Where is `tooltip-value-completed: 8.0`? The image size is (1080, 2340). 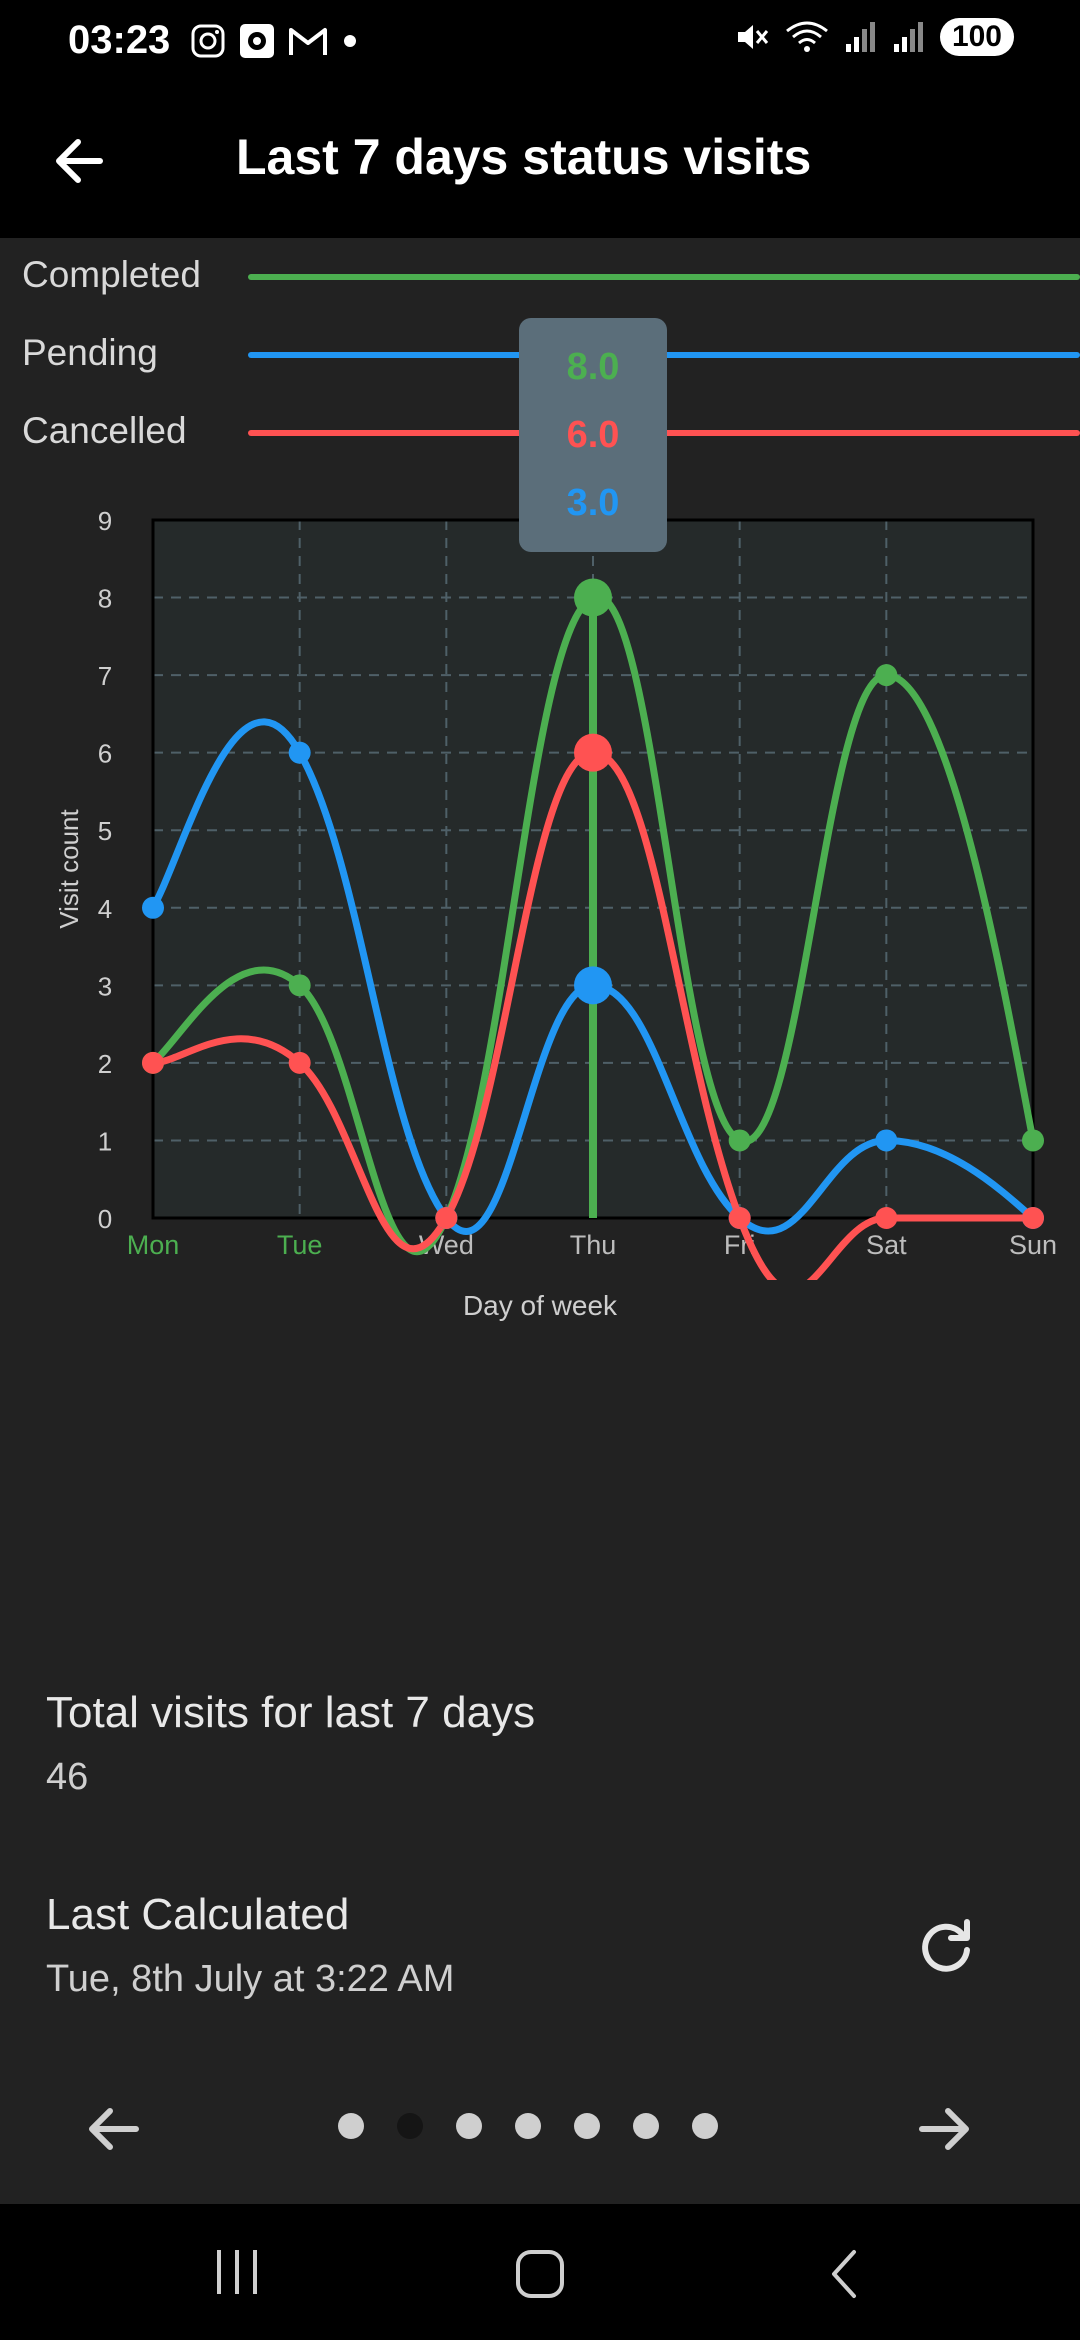 tooltip-value-completed: 8.0 is located at coordinates (593, 367).